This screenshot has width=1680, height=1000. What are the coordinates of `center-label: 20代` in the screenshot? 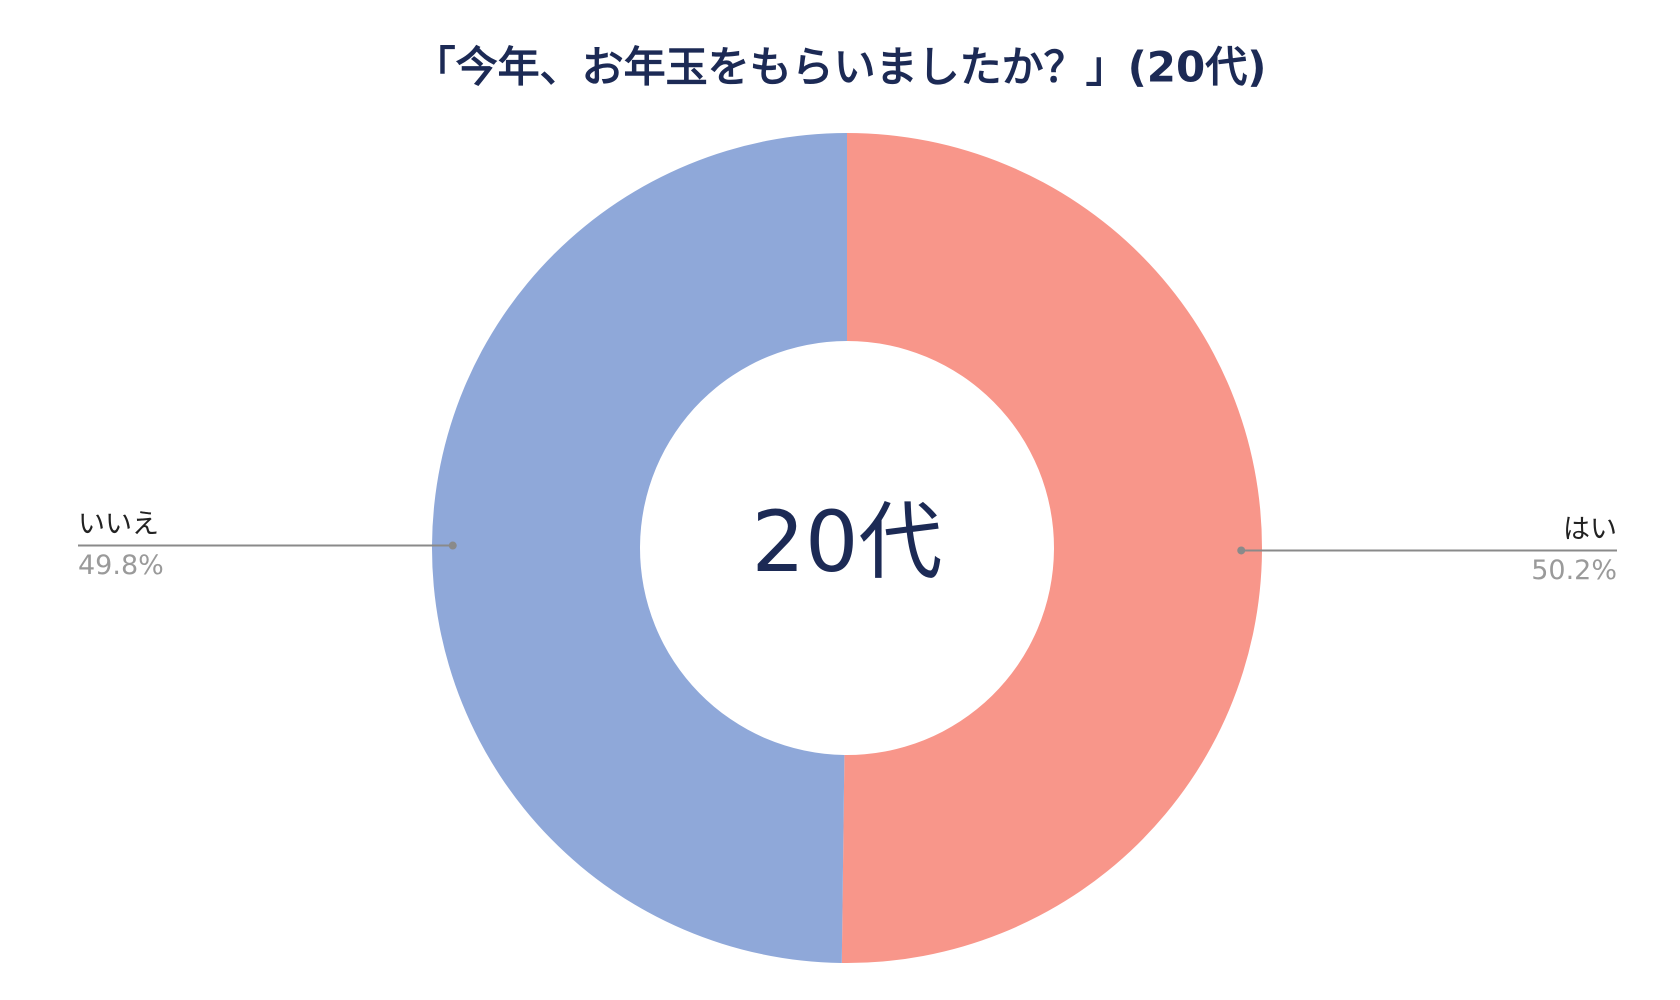 It's located at (847, 542).